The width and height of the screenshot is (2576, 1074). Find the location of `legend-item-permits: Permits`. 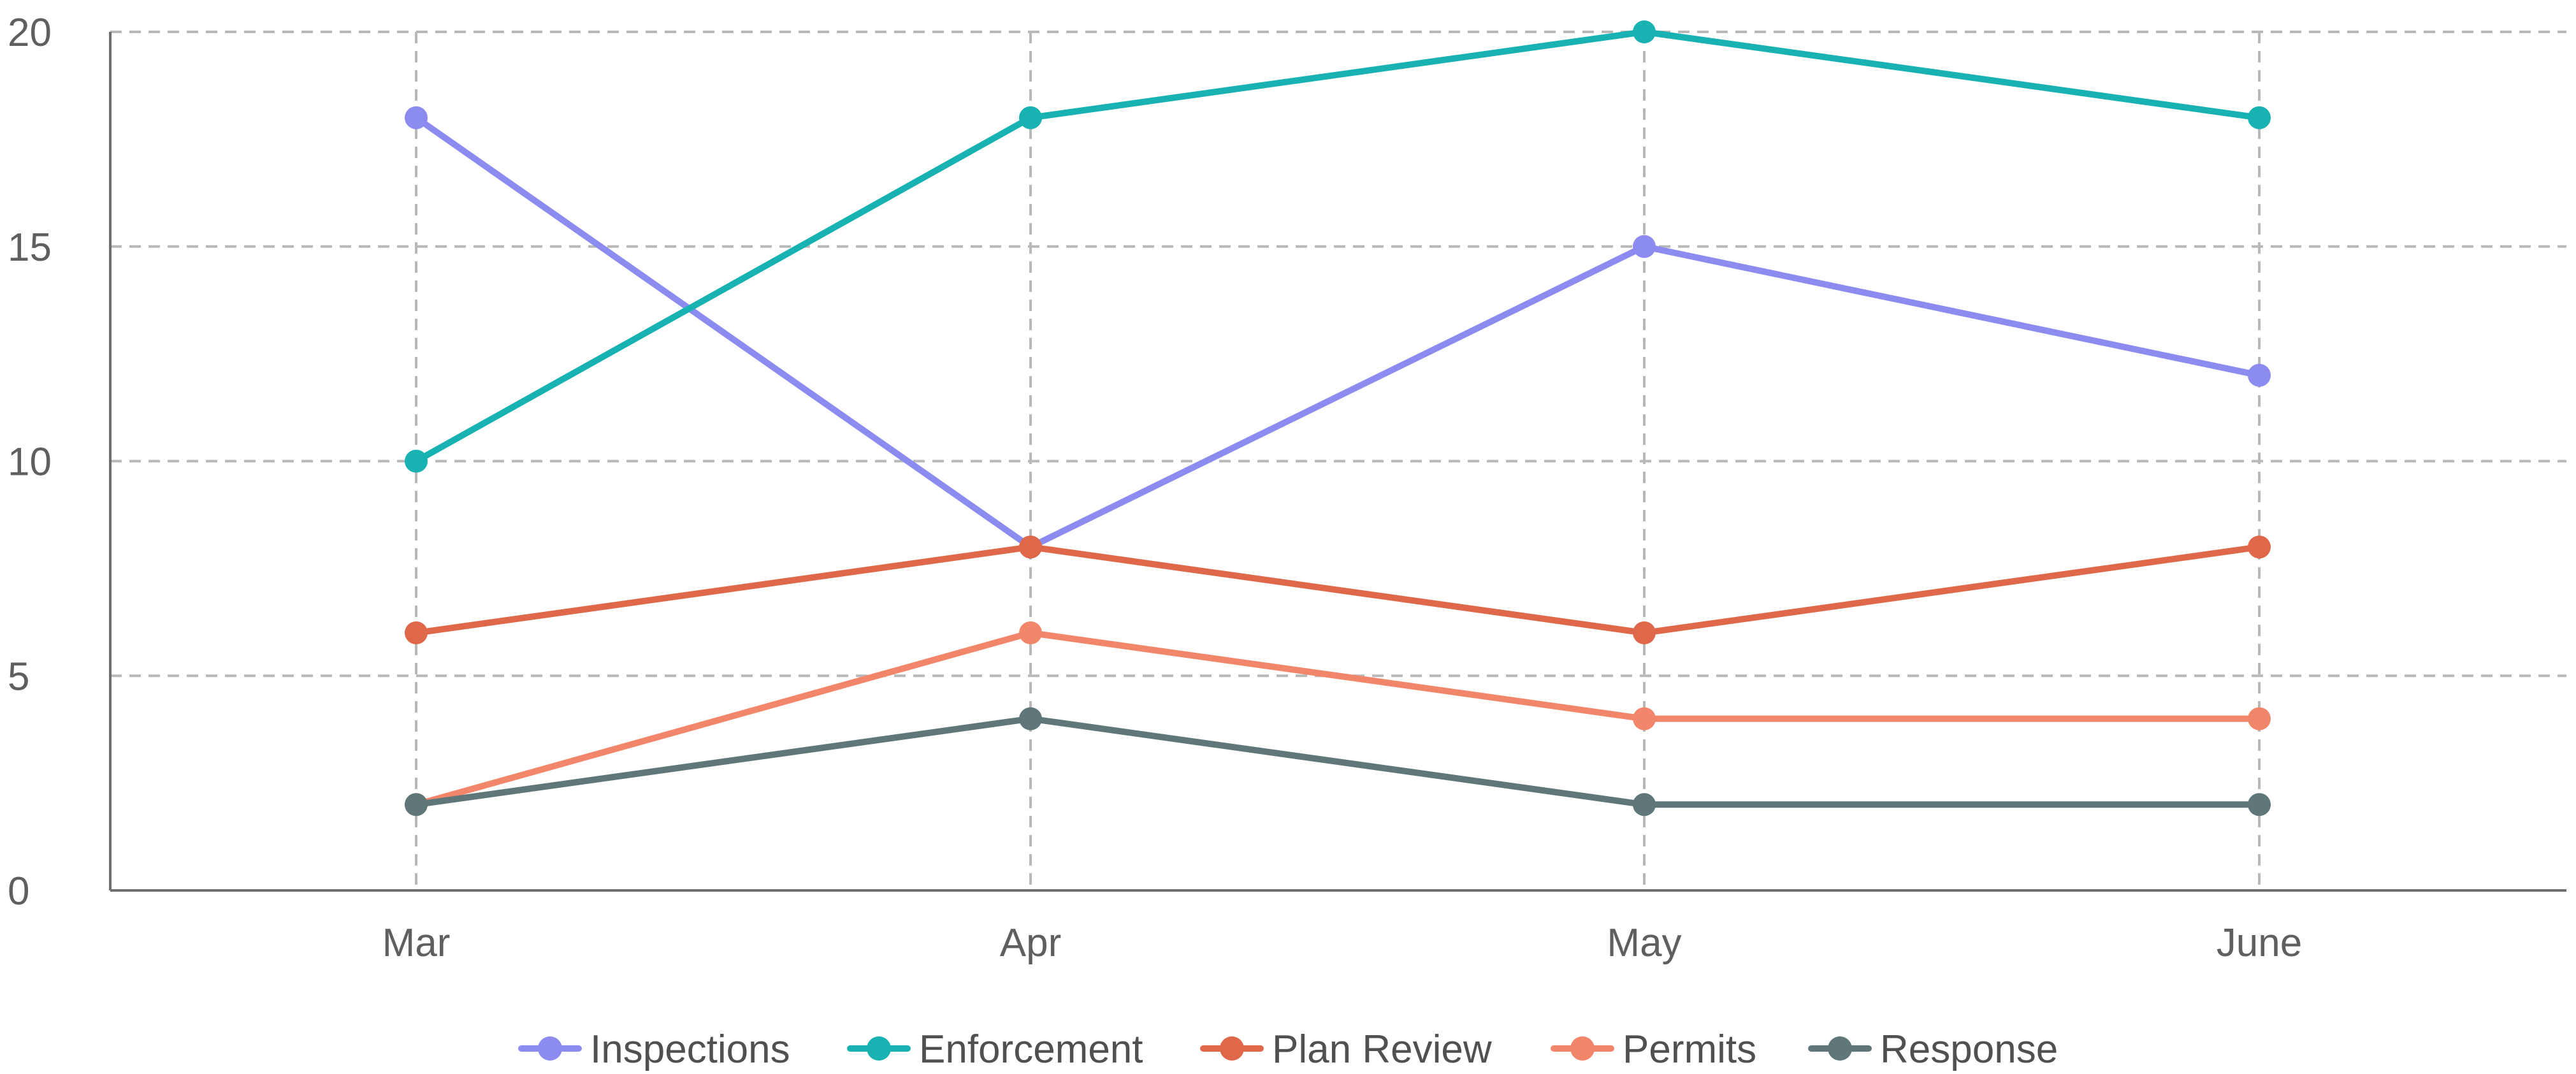

legend-item-permits: Permits is located at coordinates (1653, 1049).